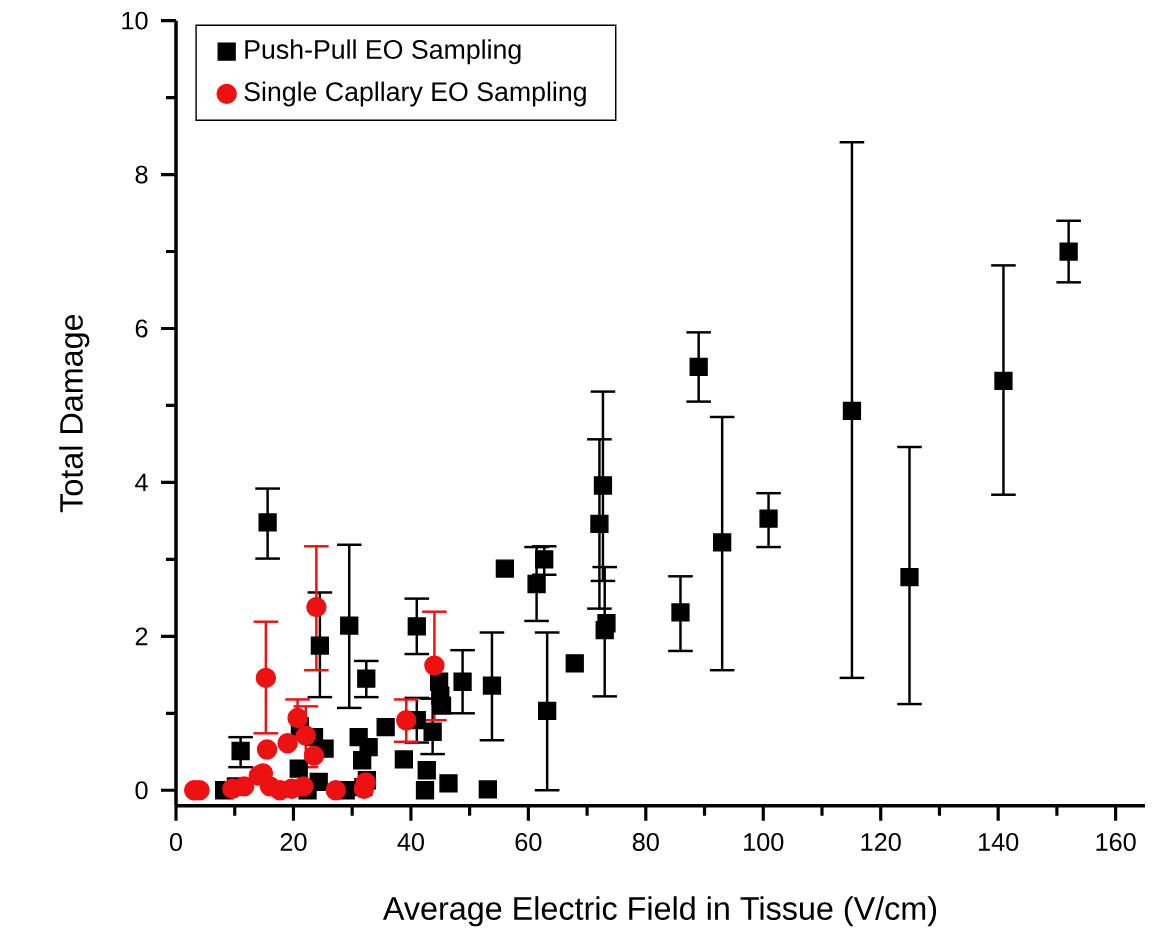 The height and width of the screenshot is (938, 1159). I want to click on x-axis-title: Average Electric Field in Tissue (V/cm), so click(659, 911).